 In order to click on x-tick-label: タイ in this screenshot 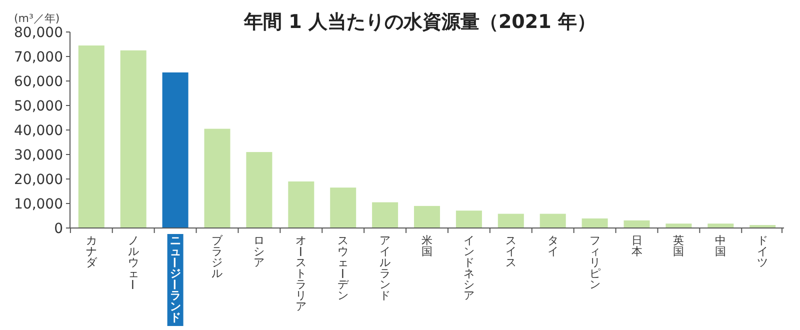, I will do `click(552, 246)`.